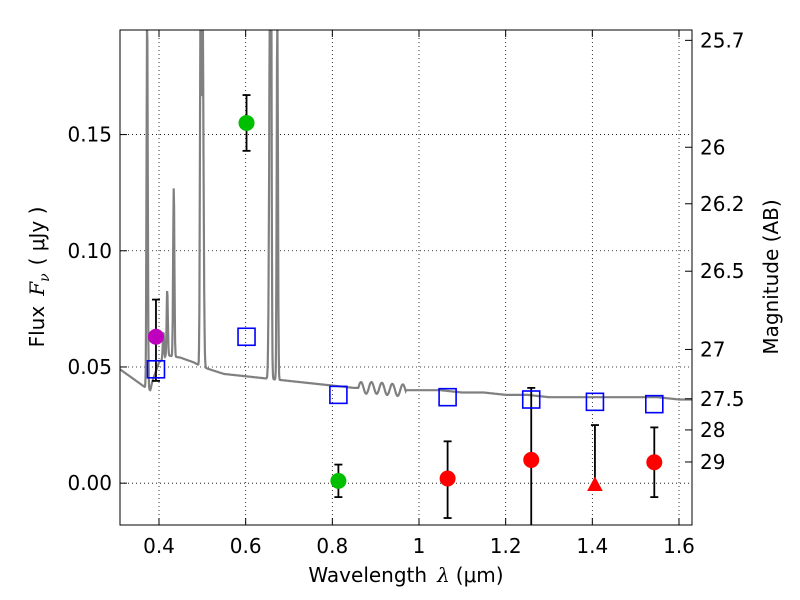 This screenshot has width=800, height=600. Describe the element at coordinates (89, 251) in the screenshot. I see `y-tick-label: 0.10` at that location.